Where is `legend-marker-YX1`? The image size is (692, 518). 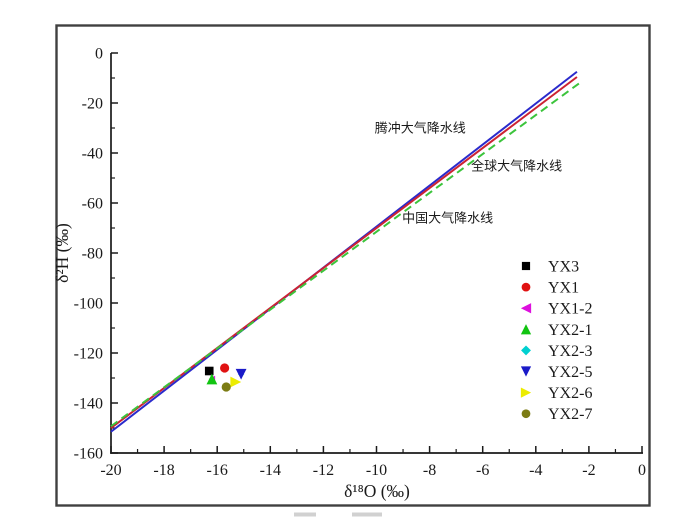 legend-marker-YX1 is located at coordinates (526, 287).